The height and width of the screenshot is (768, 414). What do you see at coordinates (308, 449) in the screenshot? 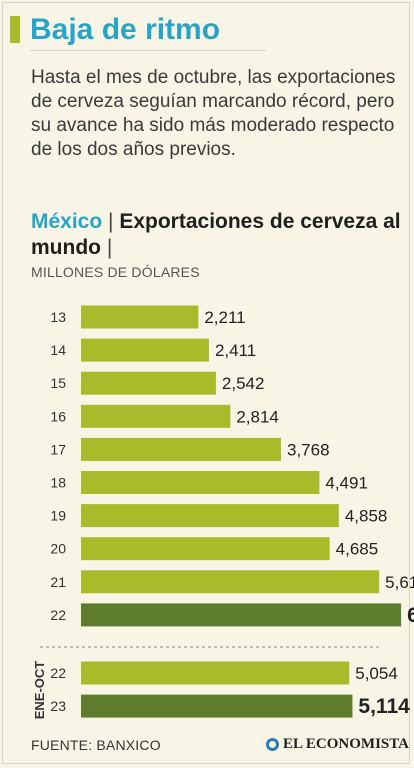
I see `annual-value-label: 3,768` at bounding box center [308, 449].